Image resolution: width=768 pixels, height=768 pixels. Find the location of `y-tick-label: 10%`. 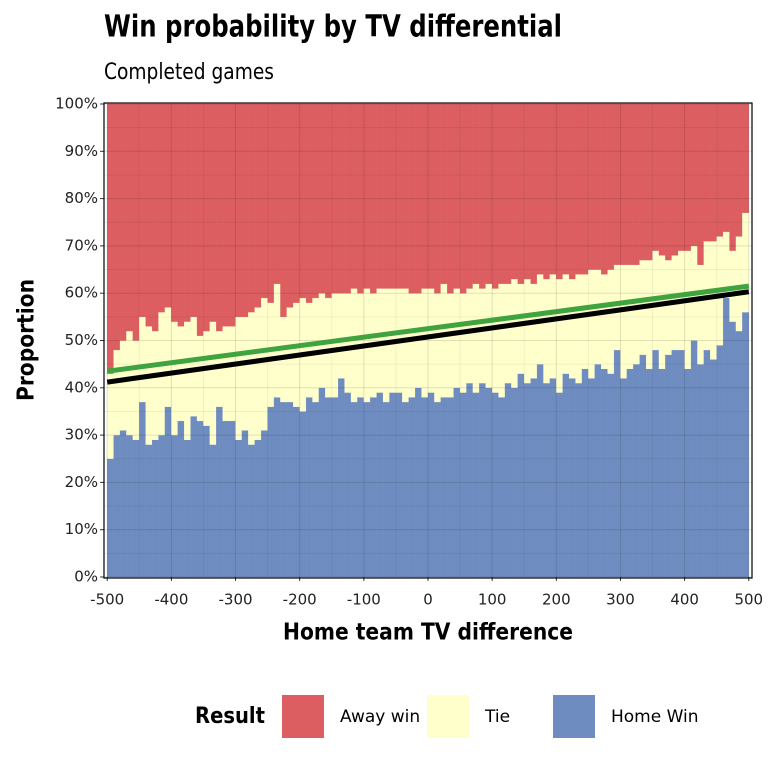

y-tick-label: 10% is located at coordinates (81, 529).